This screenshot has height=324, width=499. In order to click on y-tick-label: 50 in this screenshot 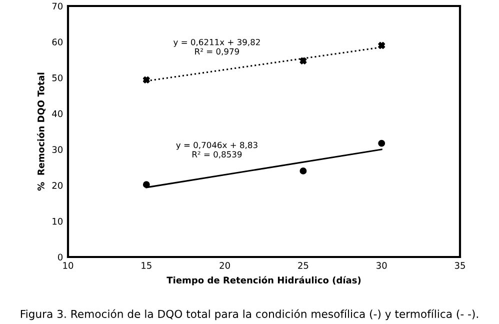, I will do `click(57, 78)`.